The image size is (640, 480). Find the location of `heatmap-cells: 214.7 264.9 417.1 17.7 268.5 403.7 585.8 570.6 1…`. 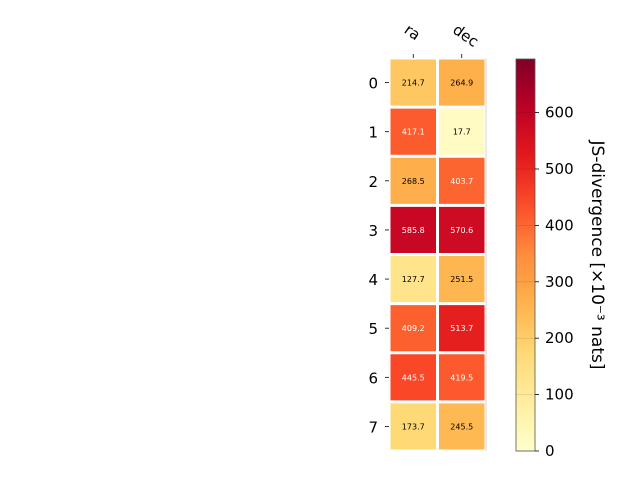

heatmap-cells: 214.7 264.9 417.1 17.7 268.5 403.7 585.8 570.6 1… is located at coordinates (438, 254).